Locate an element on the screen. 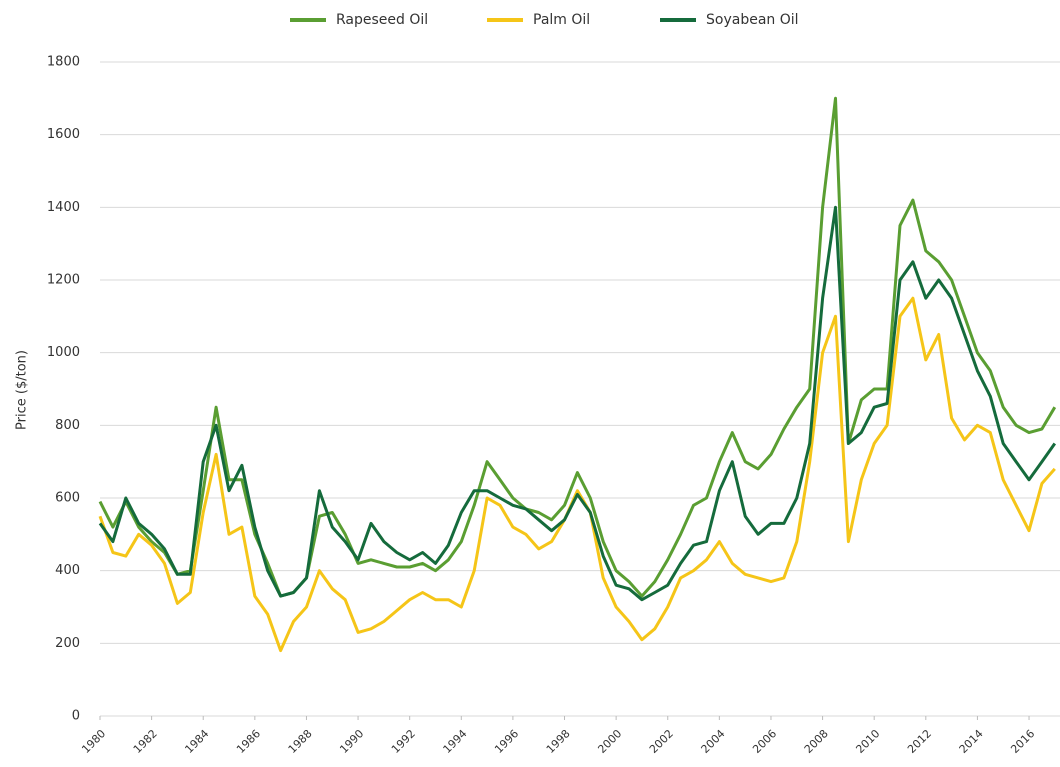 The image size is (1060, 767). legend-label: Rapeseed Oil is located at coordinates (382, 20).